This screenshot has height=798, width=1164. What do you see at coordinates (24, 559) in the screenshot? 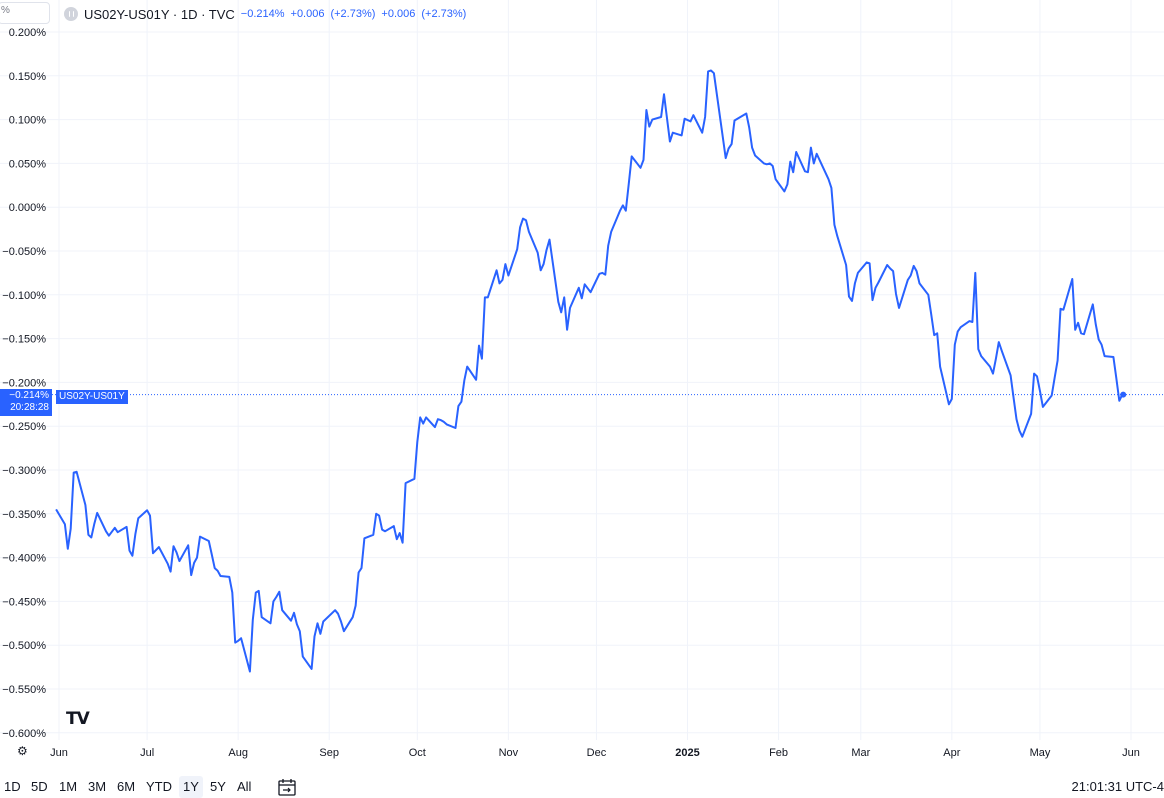
I see `y-tick-label: −0.400%` at bounding box center [24, 559].